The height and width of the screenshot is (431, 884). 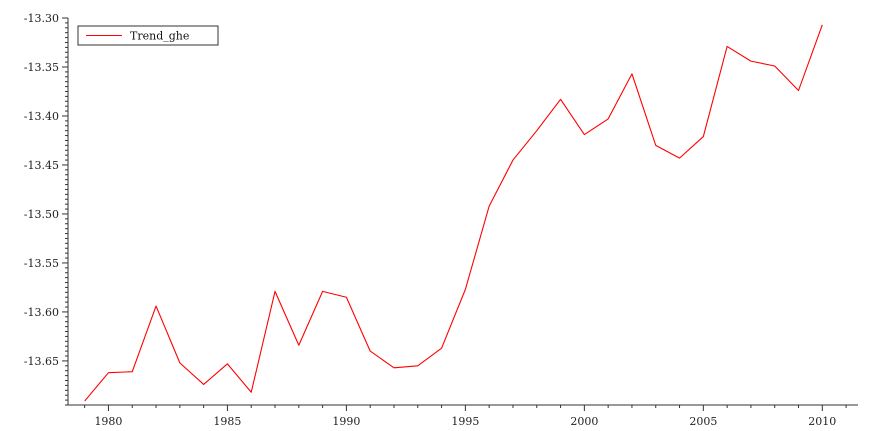 I want to click on legend: Trend_ghe, so click(x=148, y=35).